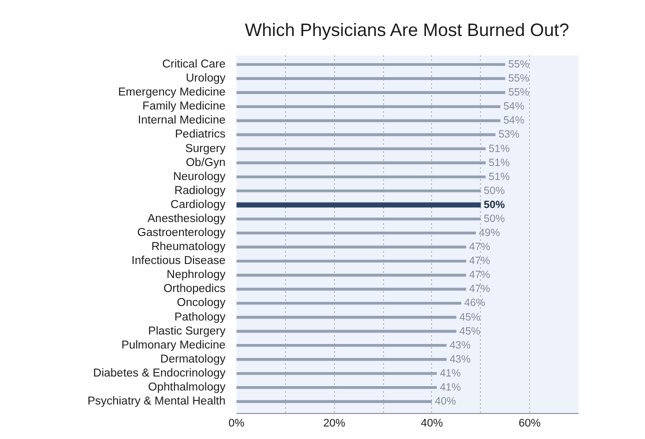 The image size is (645, 439). What do you see at coordinates (236, 424) in the screenshot?
I see `x-tick-label: 0%` at bounding box center [236, 424].